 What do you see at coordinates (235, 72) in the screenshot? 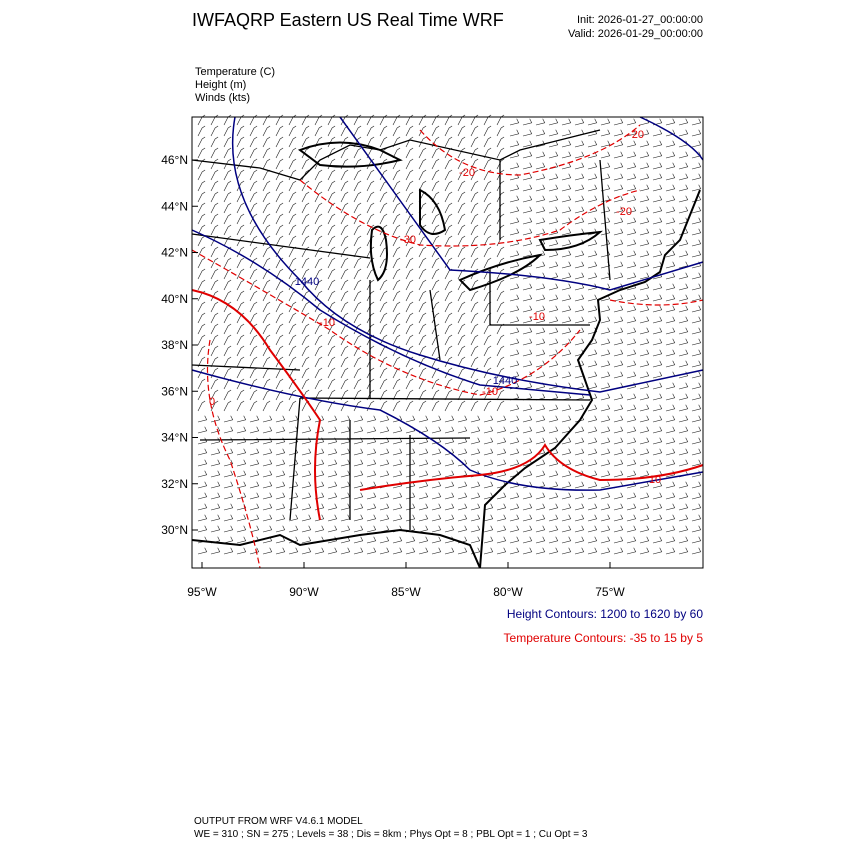
I see `field-label: Temperature (C)` at bounding box center [235, 72].